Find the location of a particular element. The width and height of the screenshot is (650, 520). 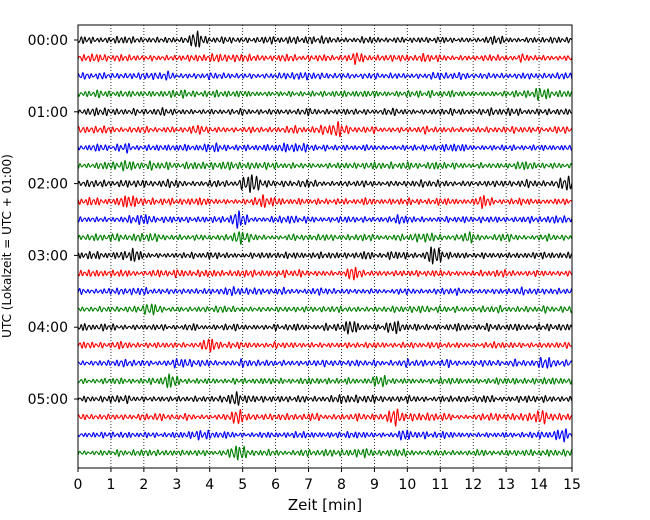

x-tick-label: 8 is located at coordinates (341, 485).